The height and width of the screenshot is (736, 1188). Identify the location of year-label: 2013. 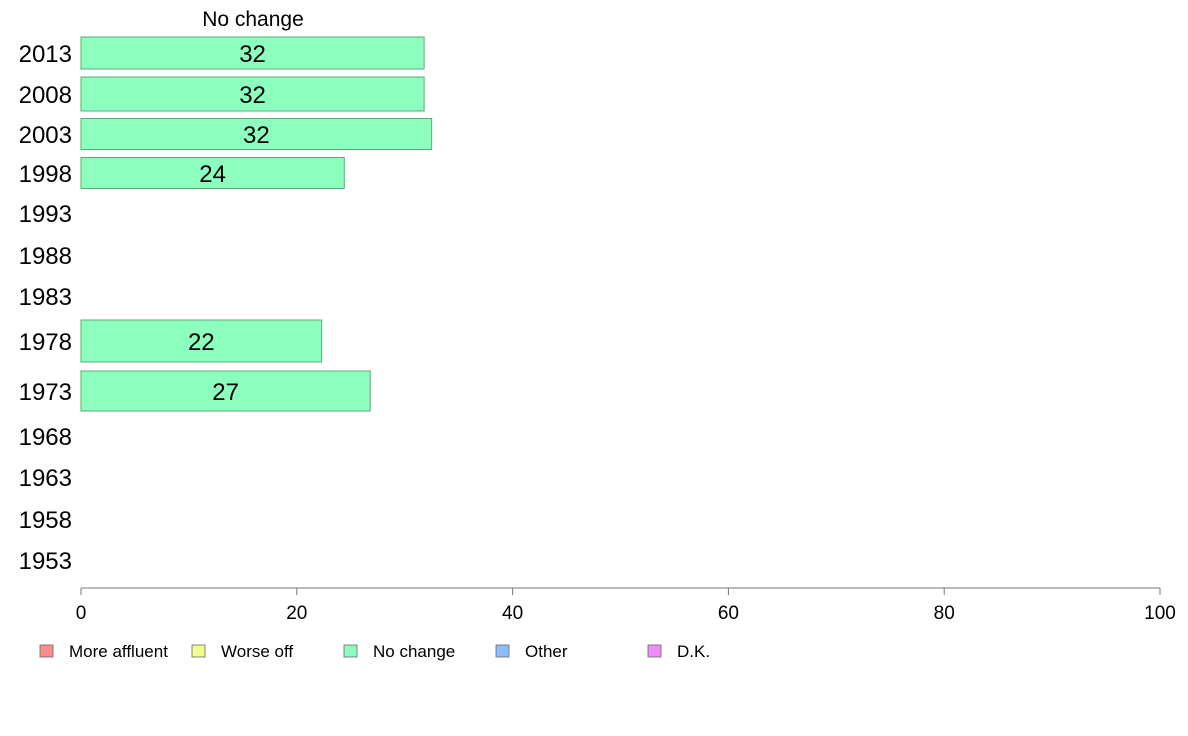
(45, 54).